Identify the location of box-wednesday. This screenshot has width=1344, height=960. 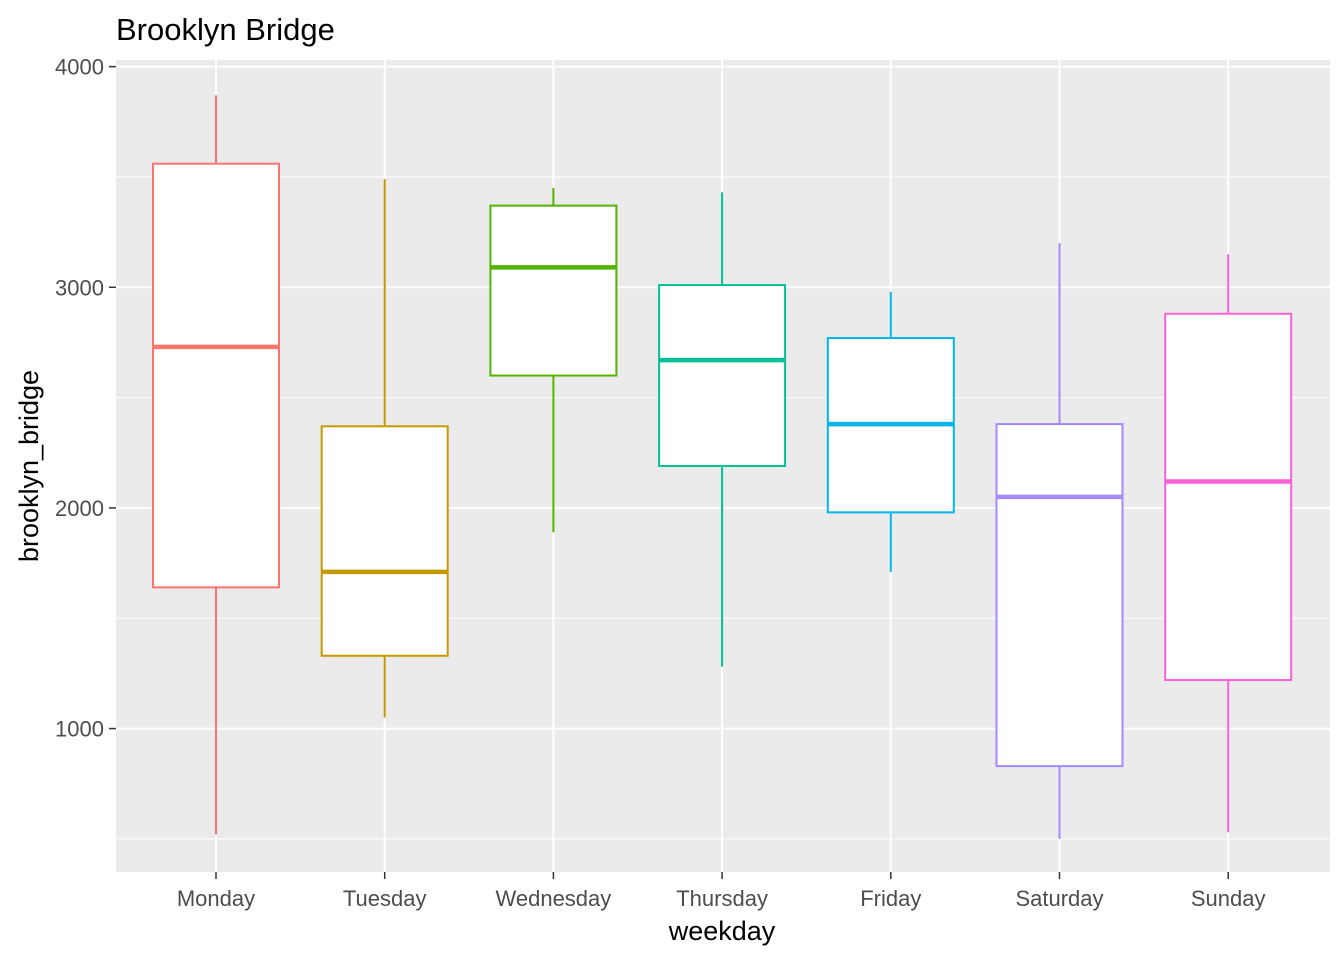
(553, 360).